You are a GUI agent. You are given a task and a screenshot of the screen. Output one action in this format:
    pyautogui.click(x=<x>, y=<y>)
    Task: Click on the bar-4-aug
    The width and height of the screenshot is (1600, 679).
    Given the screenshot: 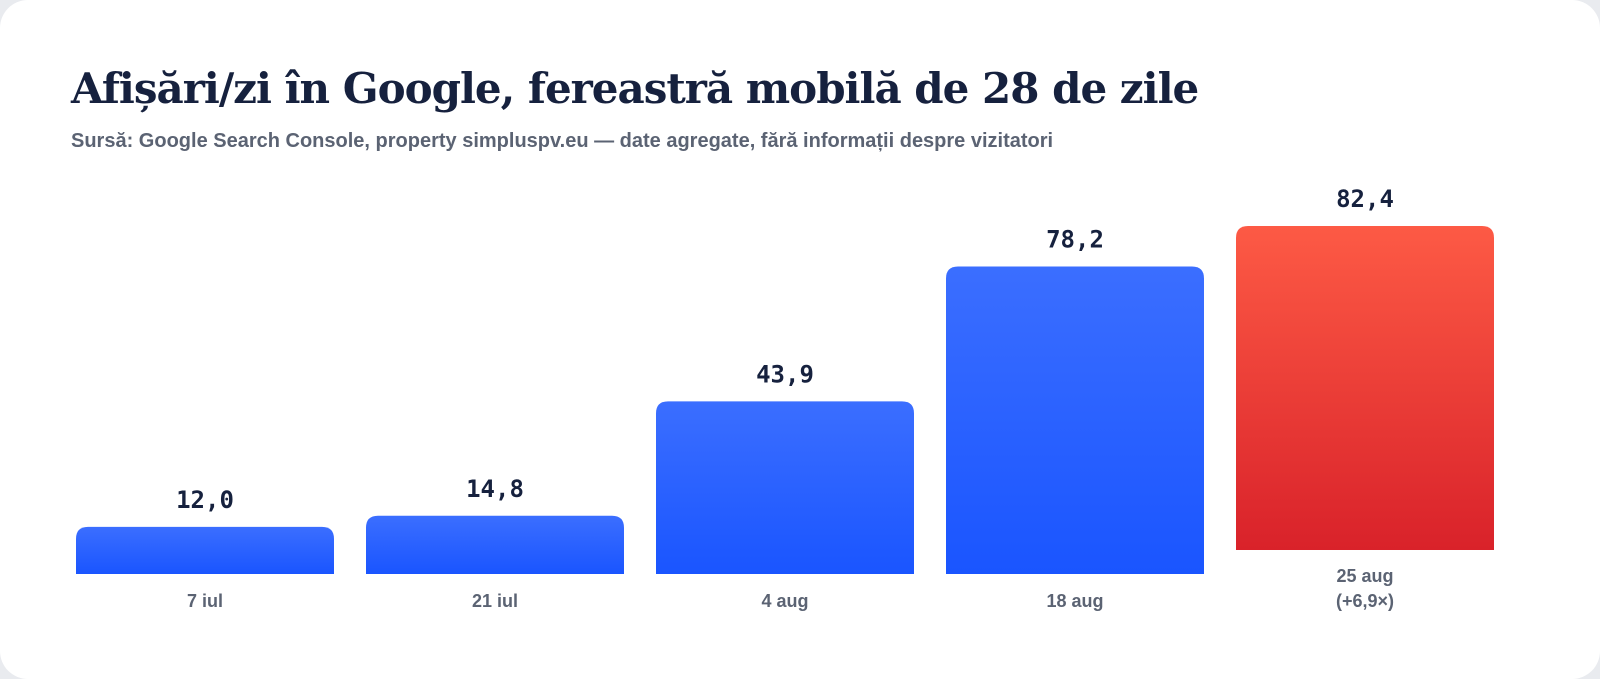 What is the action you would take?
    pyautogui.click(x=785, y=487)
    